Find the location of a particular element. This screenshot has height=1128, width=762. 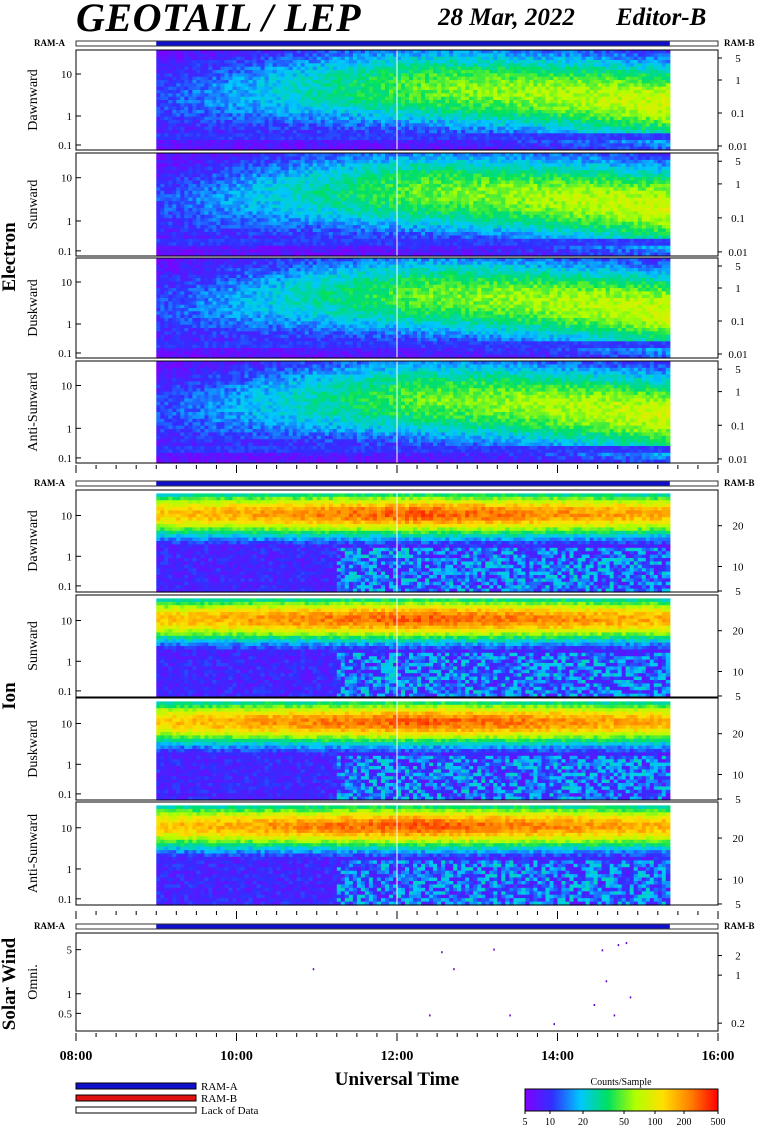

status-label-ram-a: RAM-A is located at coordinates (49, 43).